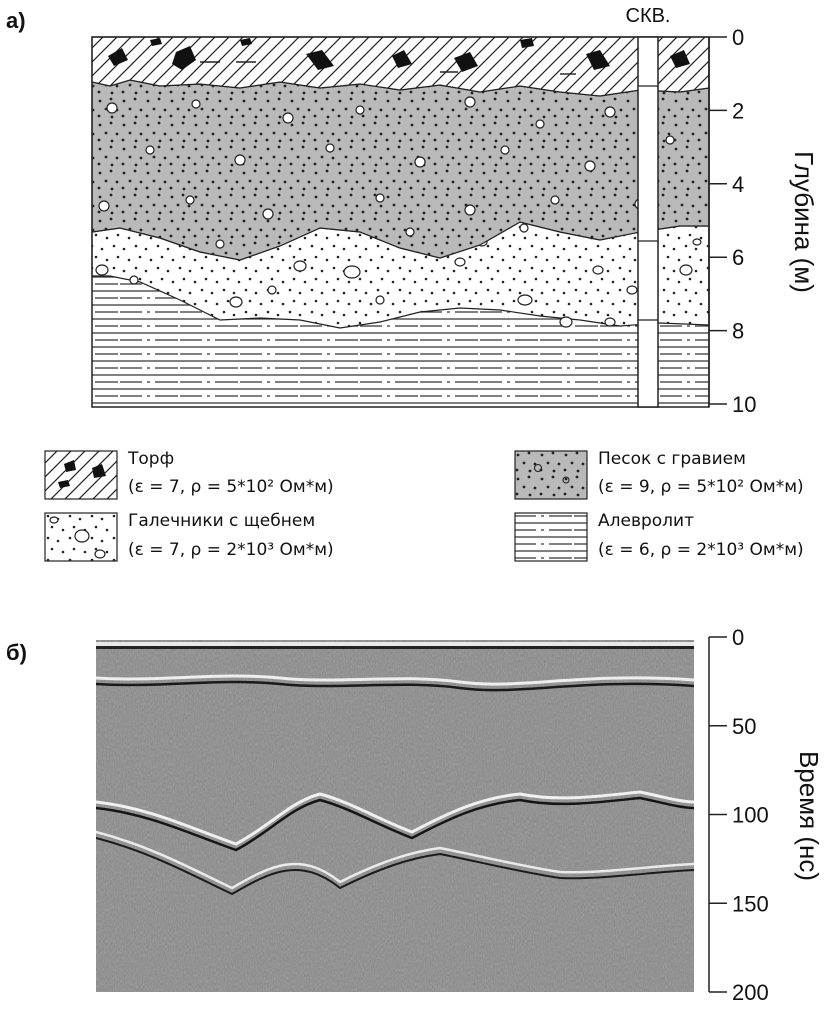 Image resolution: width=840 pixels, height=1026 pixels. What do you see at coordinates (701, 487) in the screenshot?
I see `legend-sand-params: (ε = 9, ρ = 5*10² Ом*м)` at bounding box center [701, 487].